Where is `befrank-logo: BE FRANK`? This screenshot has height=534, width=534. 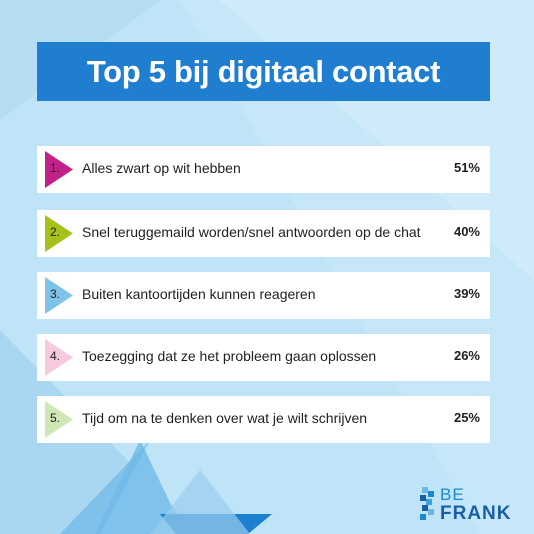 befrank-logo: BE FRANK is located at coordinates (466, 505).